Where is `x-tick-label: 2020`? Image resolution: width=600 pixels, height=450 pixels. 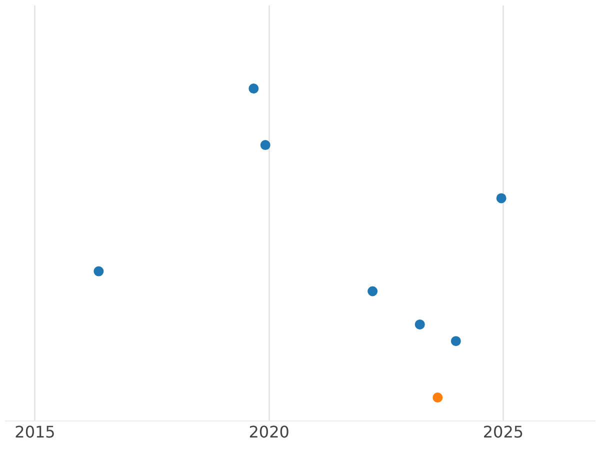
x-tick-label: 2020 is located at coordinates (269, 432).